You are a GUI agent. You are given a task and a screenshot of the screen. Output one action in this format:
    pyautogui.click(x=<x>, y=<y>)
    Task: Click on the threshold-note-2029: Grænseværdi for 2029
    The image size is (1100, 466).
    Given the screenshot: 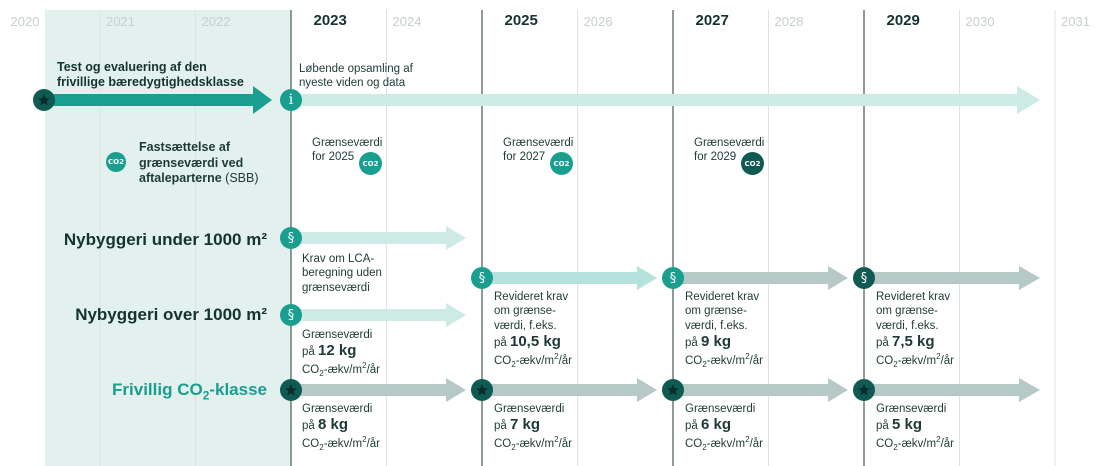 What is the action you would take?
    pyautogui.click(x=729, y=150)
    